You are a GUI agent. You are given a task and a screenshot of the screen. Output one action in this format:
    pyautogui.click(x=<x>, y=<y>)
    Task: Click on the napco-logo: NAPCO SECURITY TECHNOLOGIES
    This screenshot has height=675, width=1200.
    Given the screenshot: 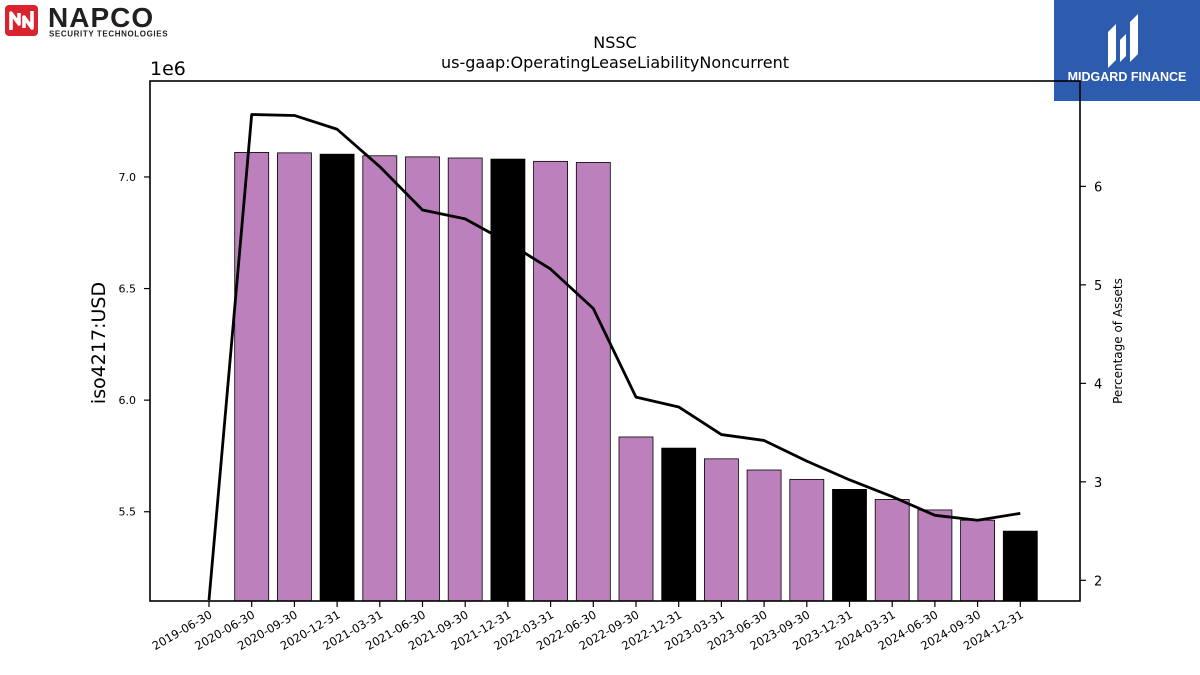 What is the action you would take?
    pyautogui.click(x=106, y=21)
    